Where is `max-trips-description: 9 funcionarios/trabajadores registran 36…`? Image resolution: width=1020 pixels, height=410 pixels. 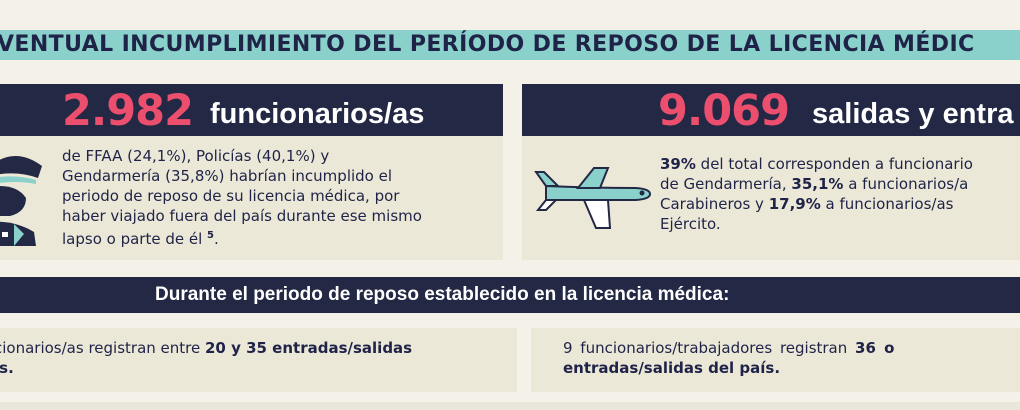
max-trips-description: 9 funcionarios/trabajadores registran 36… is located at coordinates (728, 358).